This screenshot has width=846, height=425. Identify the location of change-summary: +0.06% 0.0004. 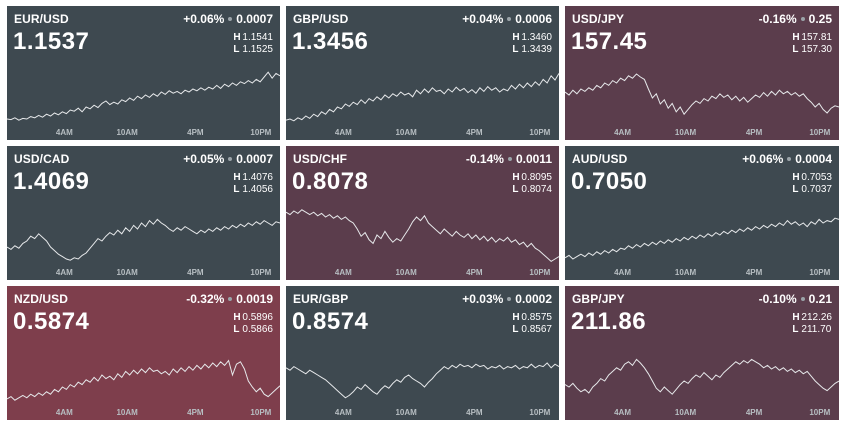
(787, 159).